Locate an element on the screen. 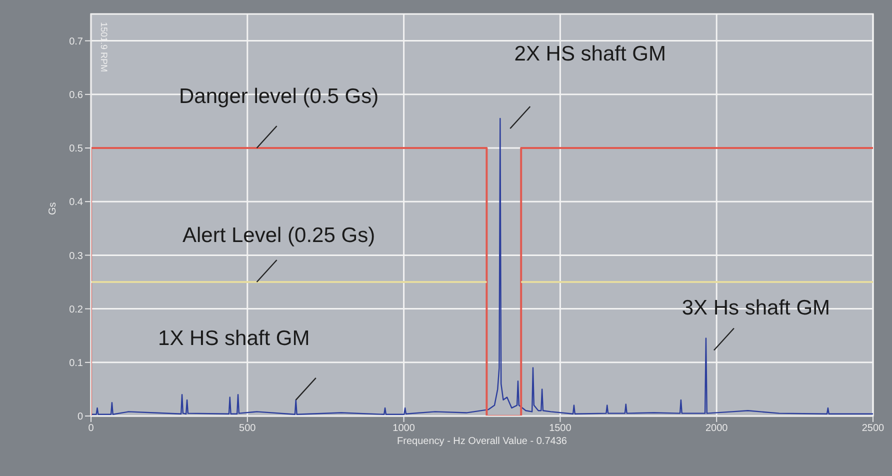  y-tick-label: 0.3 is located at coordinates (76, 256).